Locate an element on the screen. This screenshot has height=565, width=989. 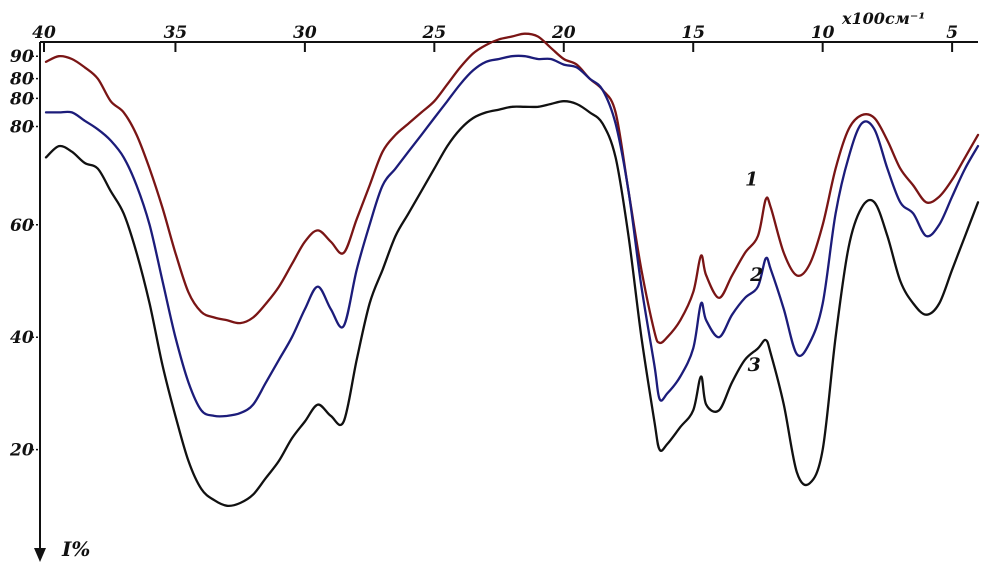
top-x-axis: 40 35 30 25 20 15 10 5 x100см⁻¹ is located at coordinates (505, 30).